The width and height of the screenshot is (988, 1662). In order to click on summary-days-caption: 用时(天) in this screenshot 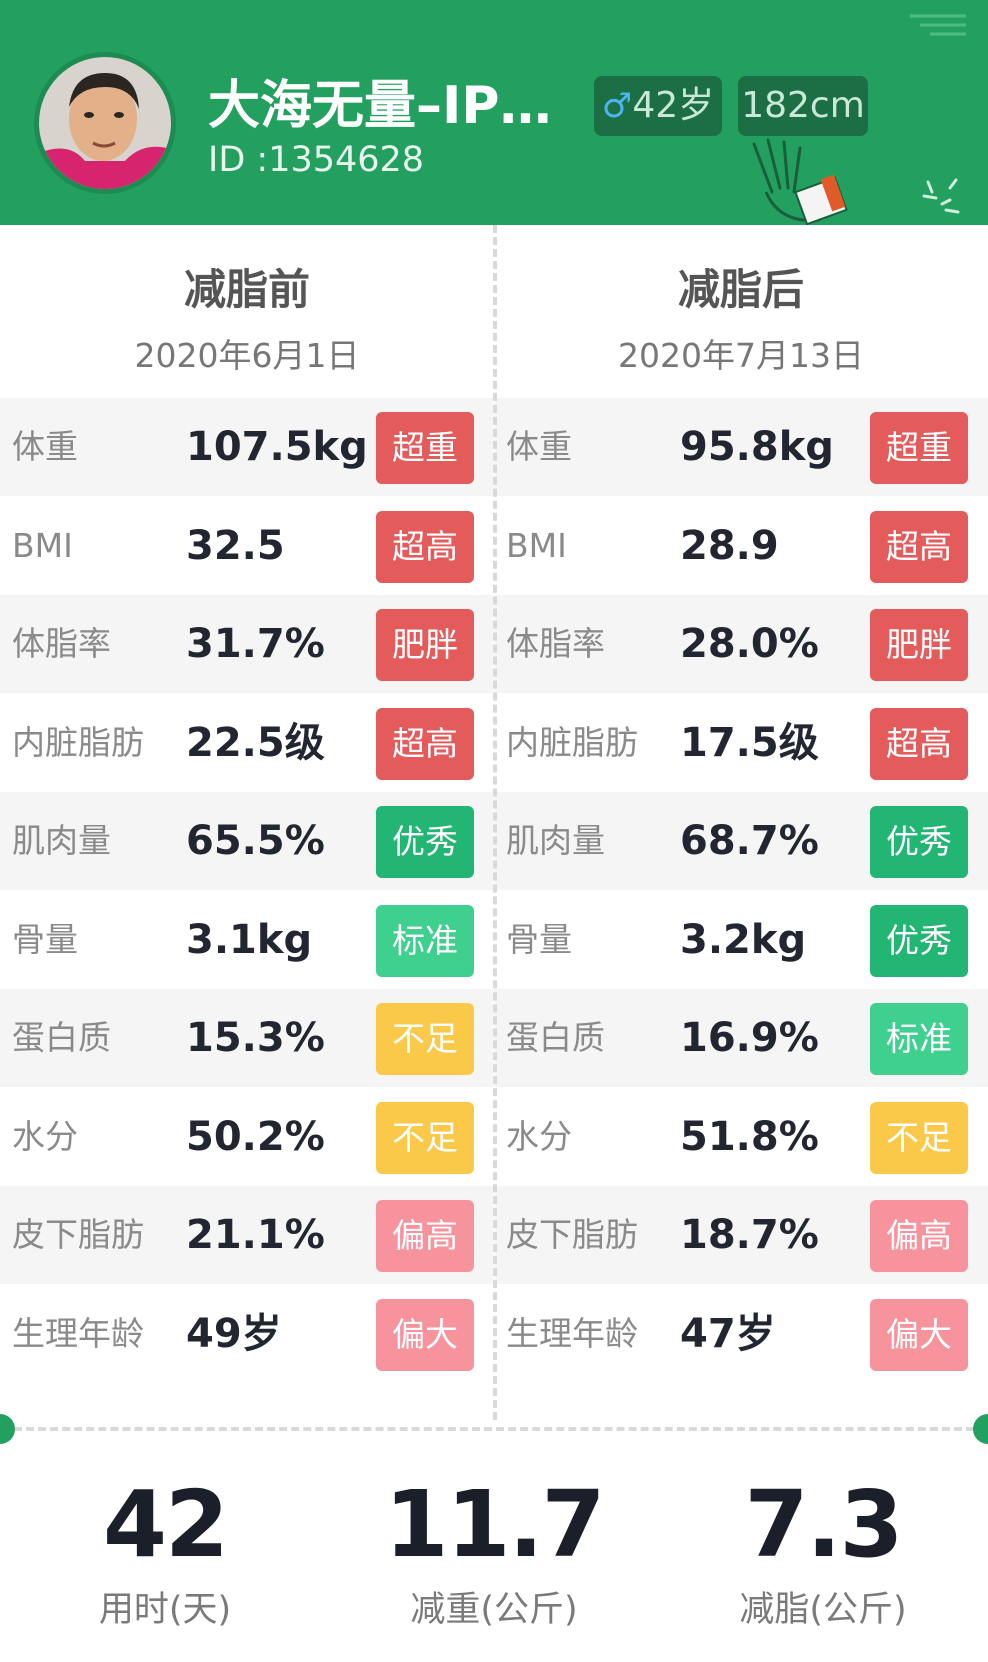, I will do `click(165, 1610)`.